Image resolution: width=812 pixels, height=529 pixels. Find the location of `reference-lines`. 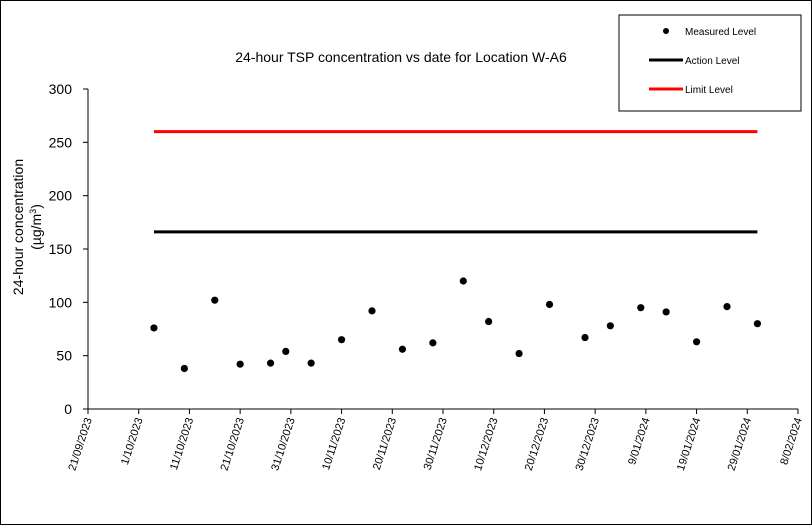

reference-lines is located at coordinates (455, 182).